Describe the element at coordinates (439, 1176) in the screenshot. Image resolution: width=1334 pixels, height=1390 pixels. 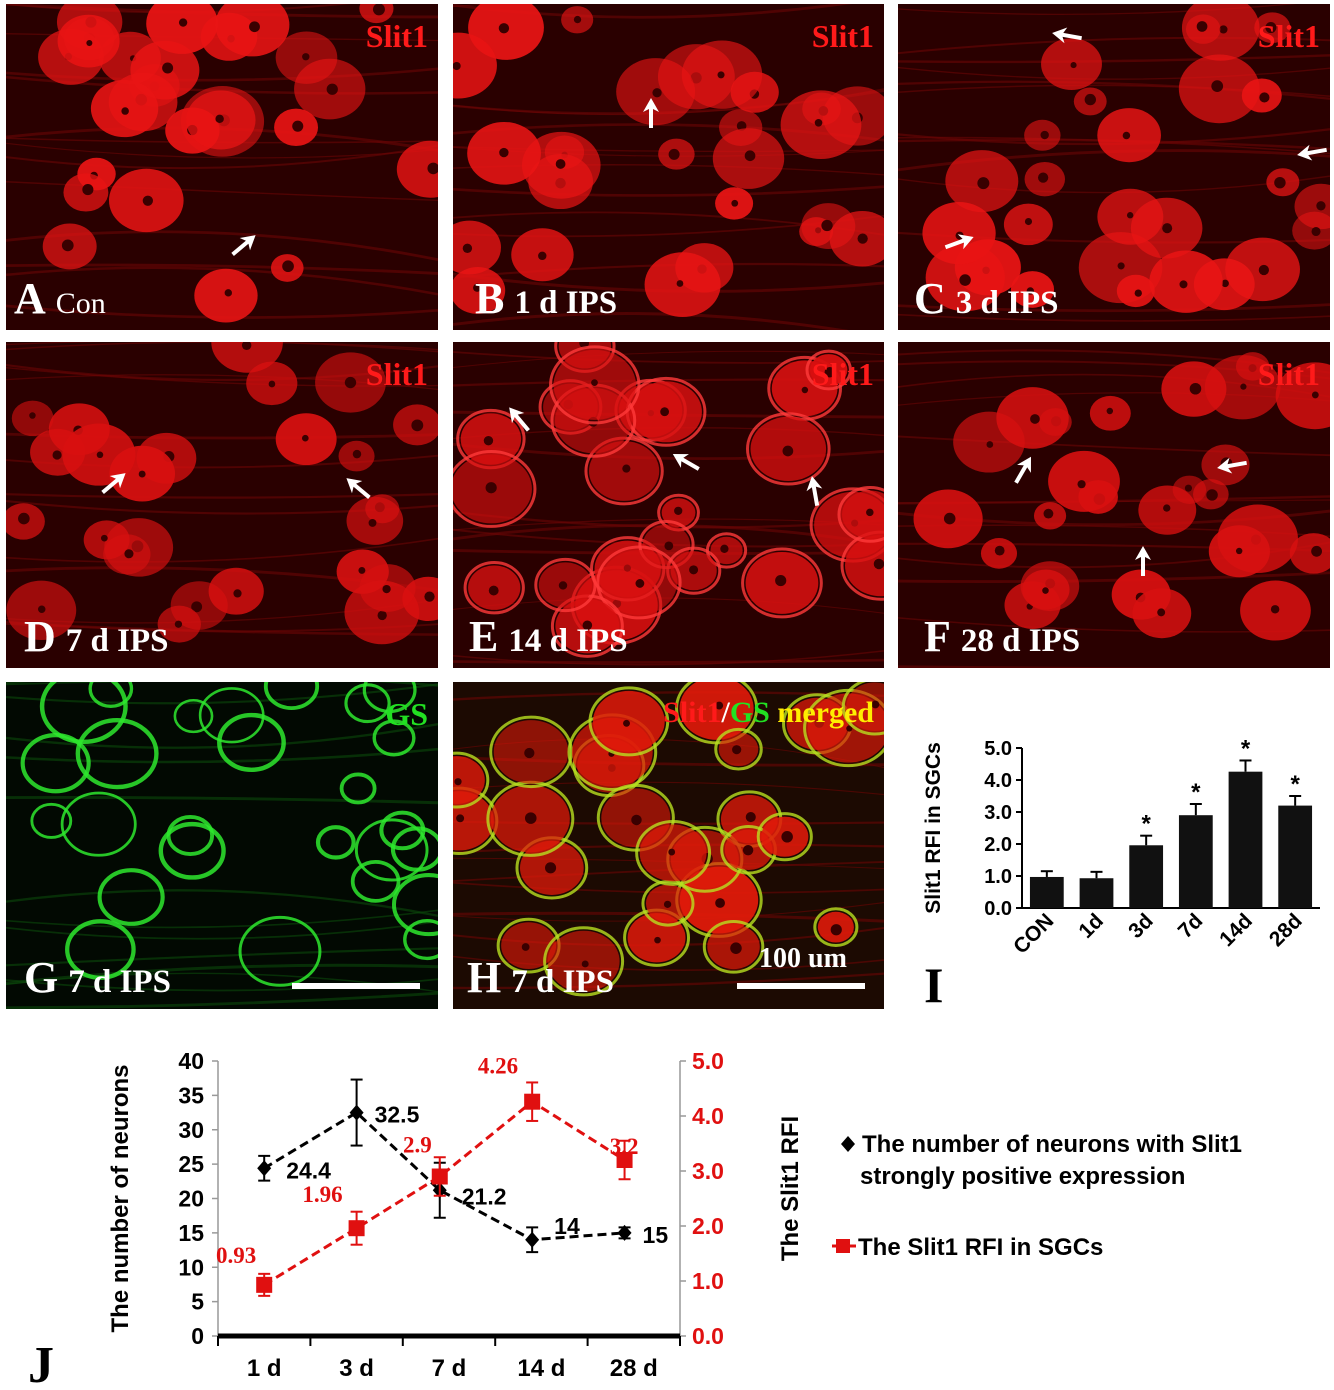
I see `data-point-square` at that location.